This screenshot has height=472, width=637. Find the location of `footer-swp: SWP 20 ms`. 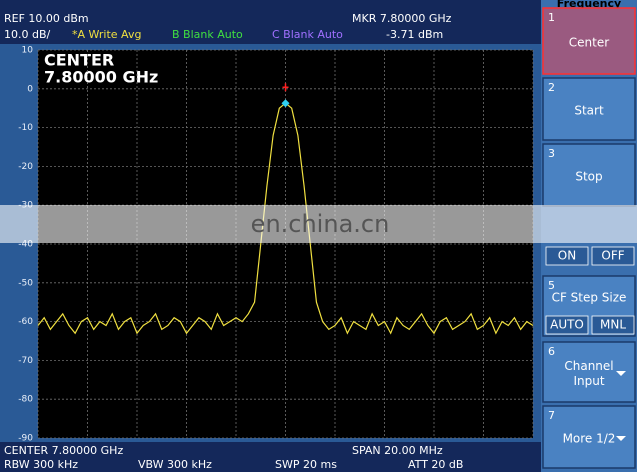

footer-swp: SWP 20 ms is located at coordinates (306, 464).